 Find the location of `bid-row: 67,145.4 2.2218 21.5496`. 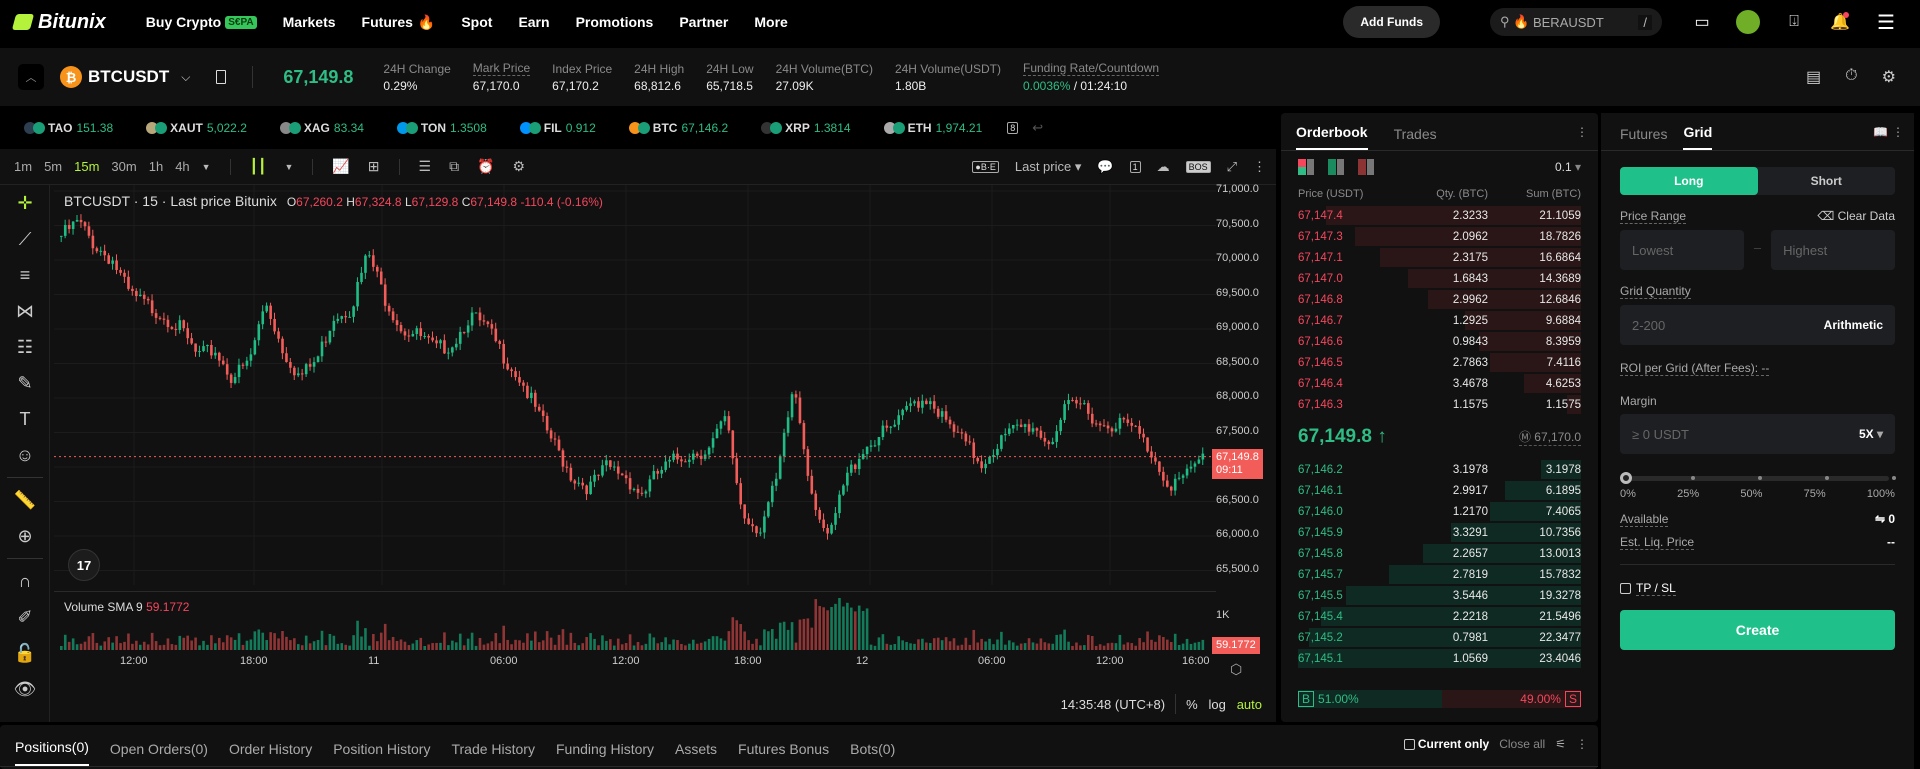

bid-row: 67,145.4 2.2218 21.5496 is located at coordinates (1439, 616).